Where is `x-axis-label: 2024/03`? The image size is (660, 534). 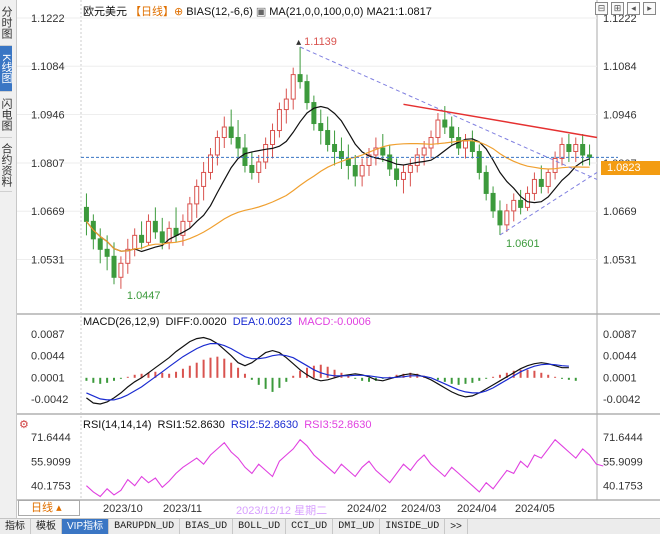
x-axis-label: 2024/03 is located at coordinates (421, 509).